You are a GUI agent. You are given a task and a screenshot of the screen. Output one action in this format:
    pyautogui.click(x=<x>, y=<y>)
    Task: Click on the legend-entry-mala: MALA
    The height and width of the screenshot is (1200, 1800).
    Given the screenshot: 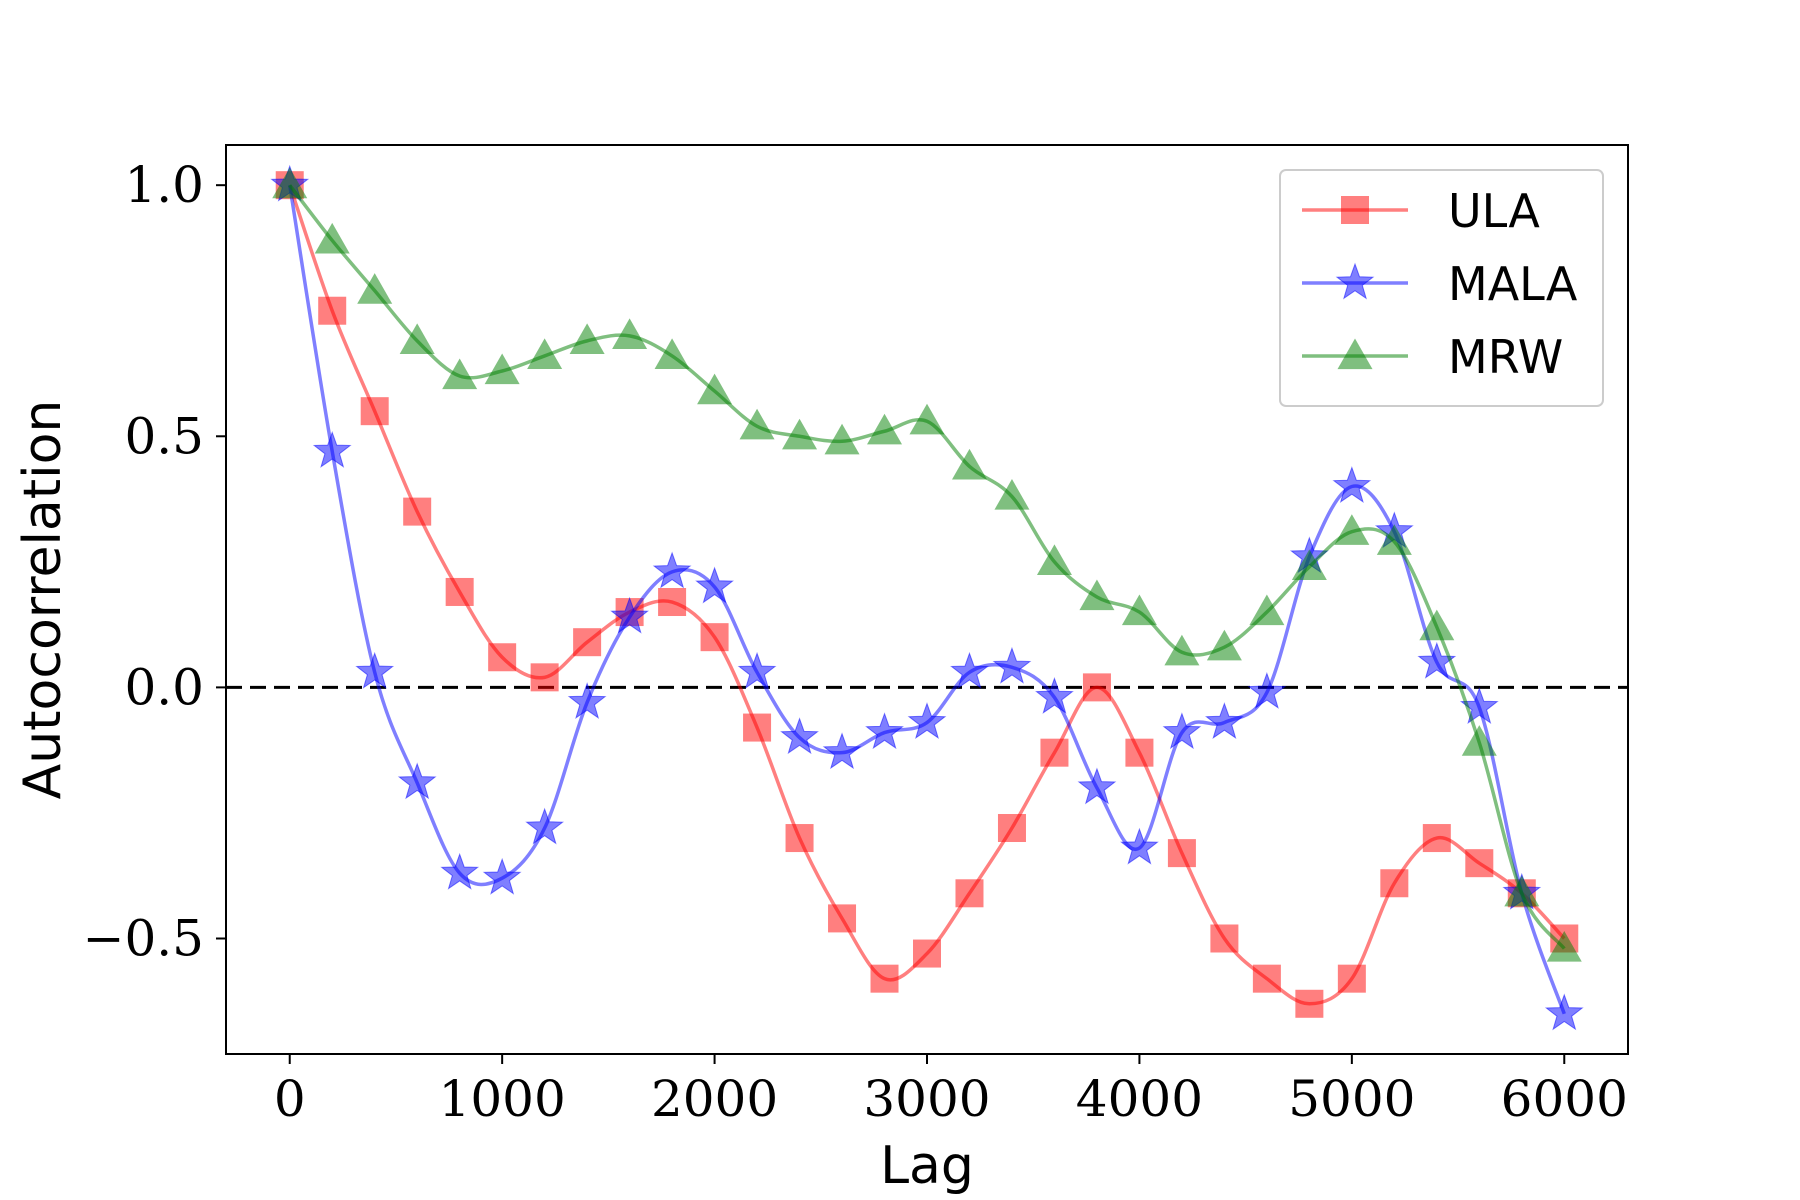 What is the action you would take?
    pyautogui.click(x=1440, y=284)
    